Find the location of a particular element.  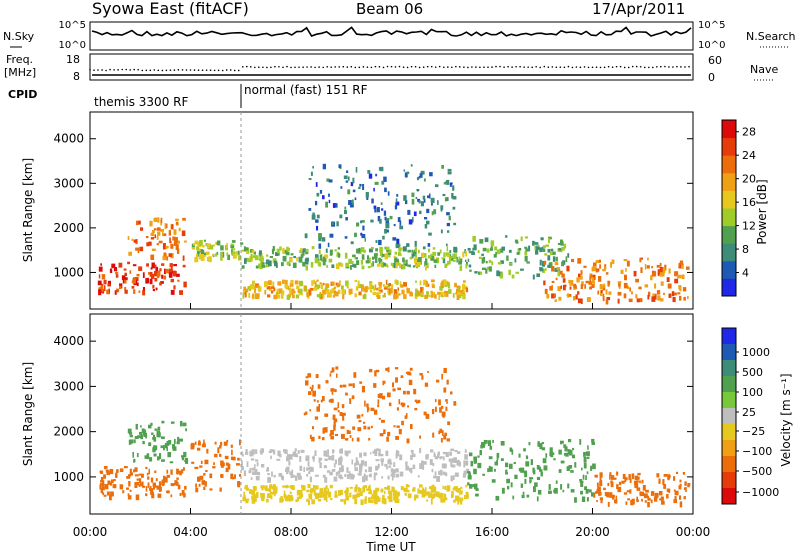

freq-label: Freq. is located at coordinates (19, 59).